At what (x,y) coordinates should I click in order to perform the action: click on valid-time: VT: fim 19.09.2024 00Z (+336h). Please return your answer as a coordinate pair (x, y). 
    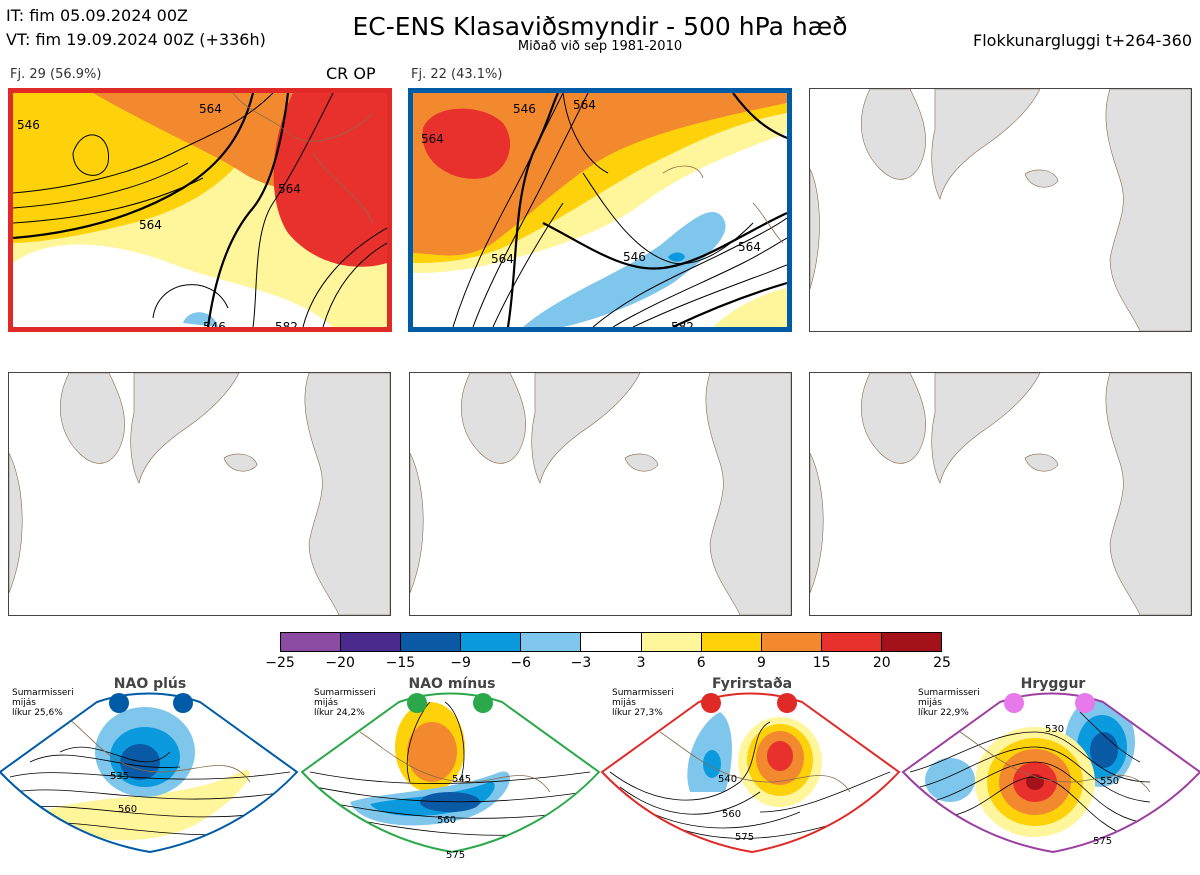
    Looking at the image, I should click on (136, 39).